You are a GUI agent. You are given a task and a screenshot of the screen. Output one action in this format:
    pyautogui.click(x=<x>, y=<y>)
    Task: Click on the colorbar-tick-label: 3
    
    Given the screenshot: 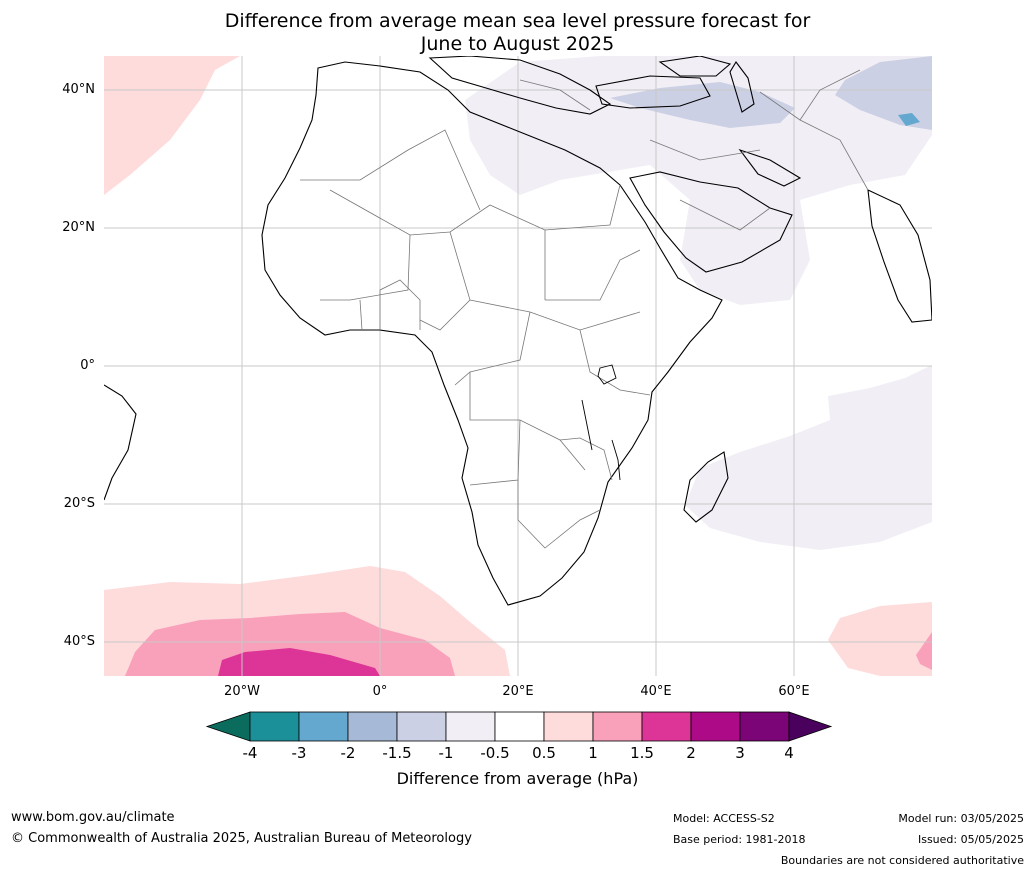 What is the action you would take?
    pyautogui.click(x=740, y=753)
    